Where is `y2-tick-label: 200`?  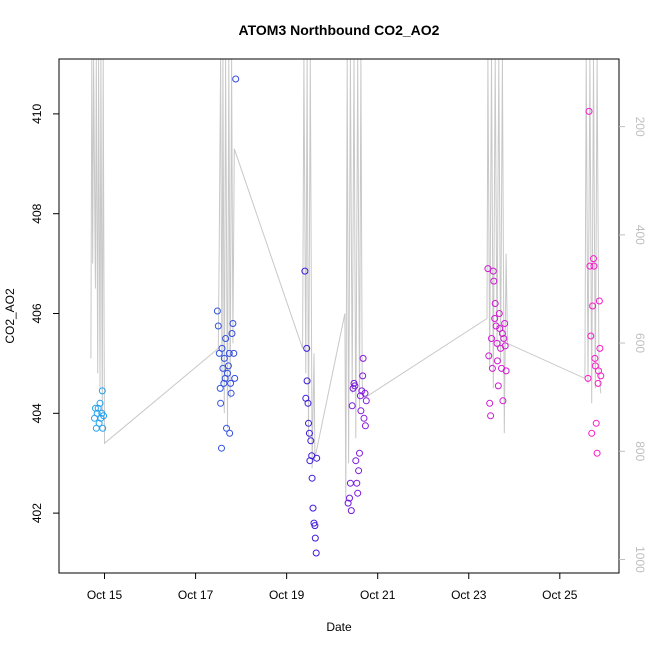
y2-tick-label: 200 is located at coordinates (640, 127).